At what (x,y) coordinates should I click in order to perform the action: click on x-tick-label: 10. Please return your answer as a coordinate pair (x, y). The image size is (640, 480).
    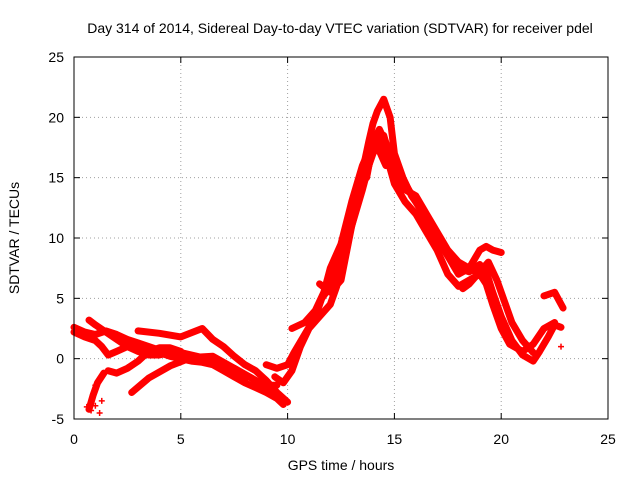
    Looking at the image, I should click on (288, 439).